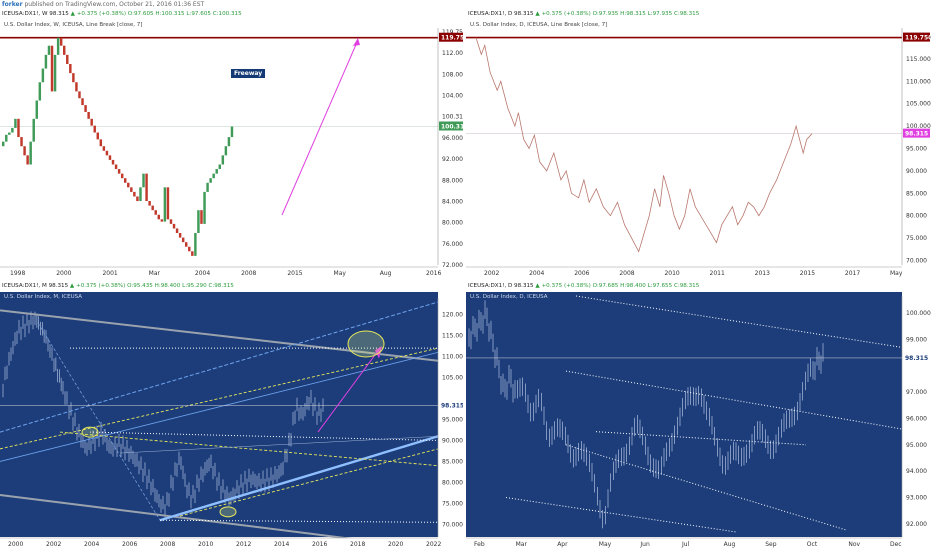 The width and height of the screenshot is (932, 550). I want to click on time-tick-label: 2022, so click(433, 544).